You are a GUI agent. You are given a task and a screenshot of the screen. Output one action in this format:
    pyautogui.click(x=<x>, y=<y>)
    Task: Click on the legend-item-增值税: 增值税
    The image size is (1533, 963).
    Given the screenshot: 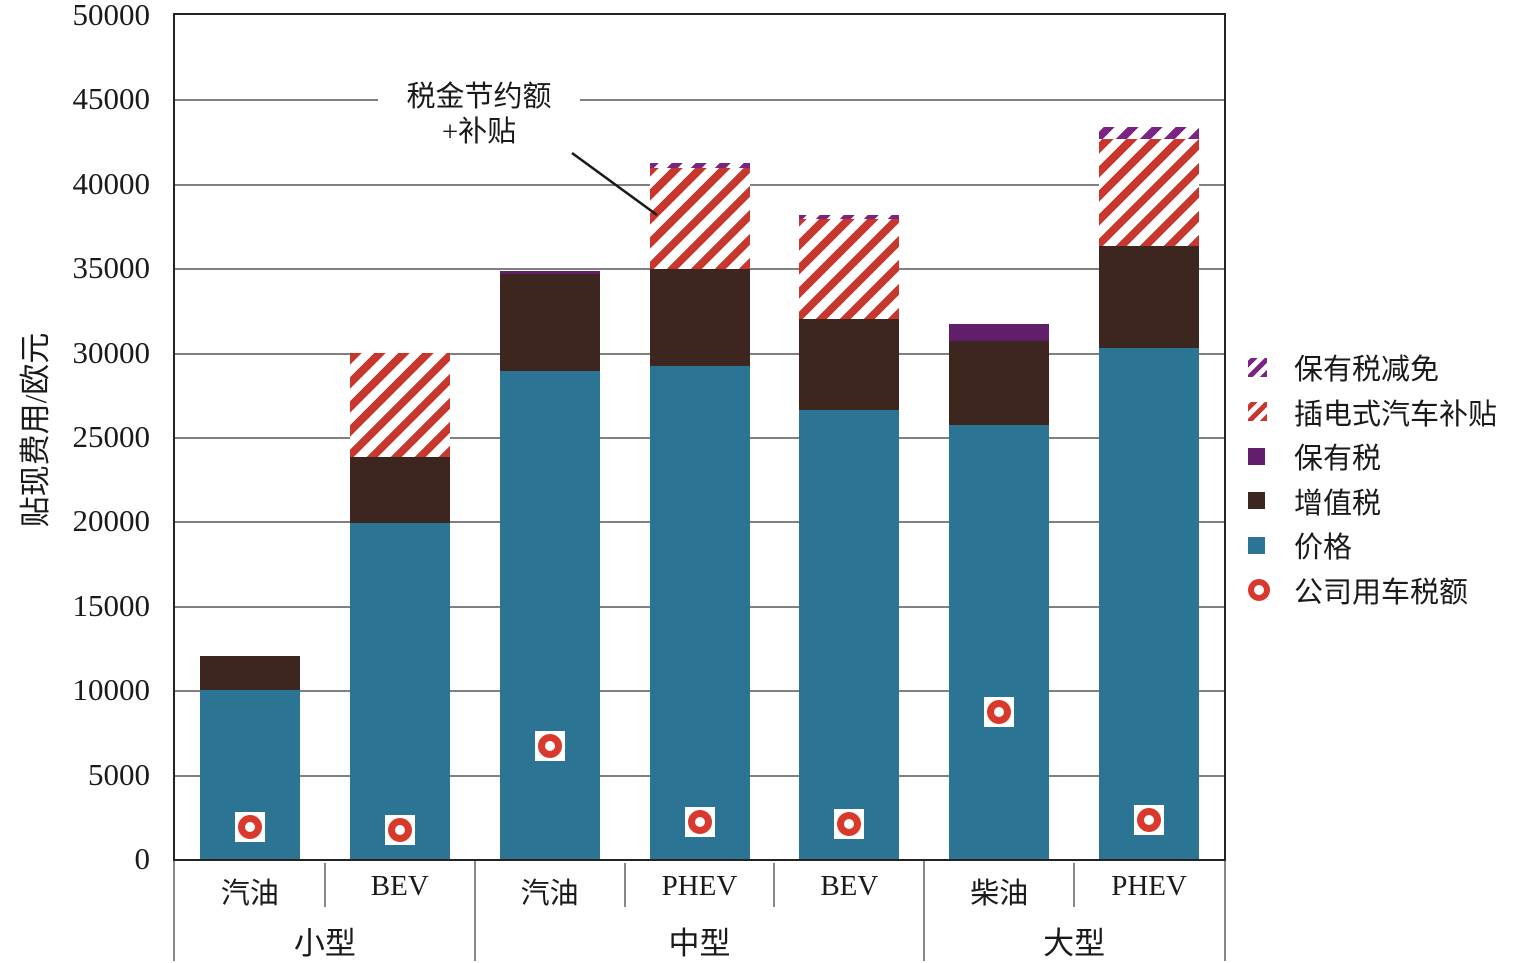 What is the action you would take?
    pyautogui.click(x=1314, y=501)
    